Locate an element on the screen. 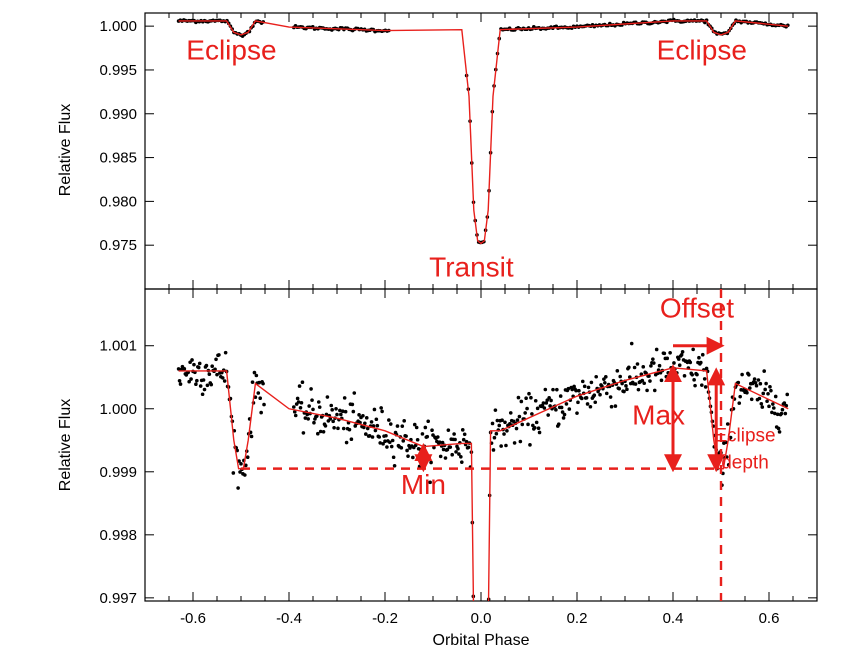 This screenshot has height=663, width=844. annotation-label: Min is located at coordinates (423, 484).